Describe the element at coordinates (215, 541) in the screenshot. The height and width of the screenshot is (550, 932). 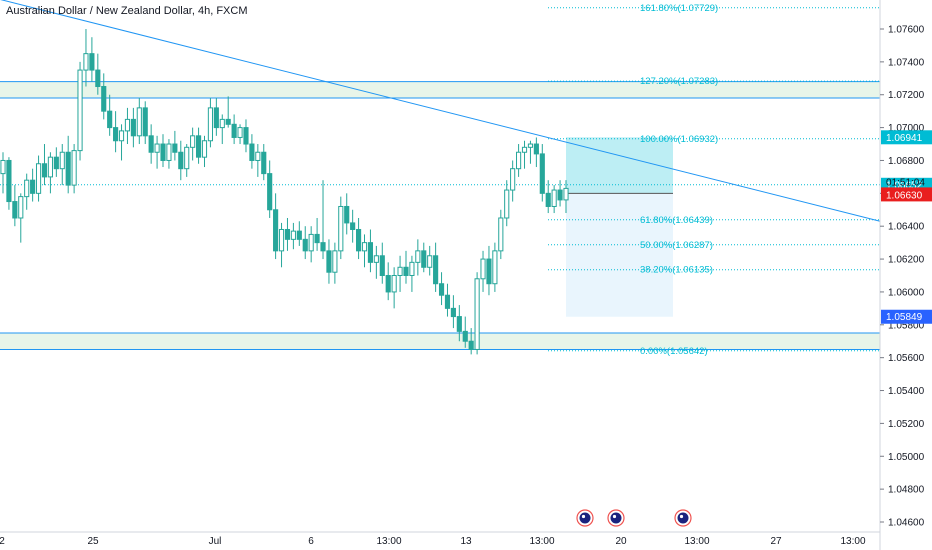
I see `x-tick-label: Jul` at that location.